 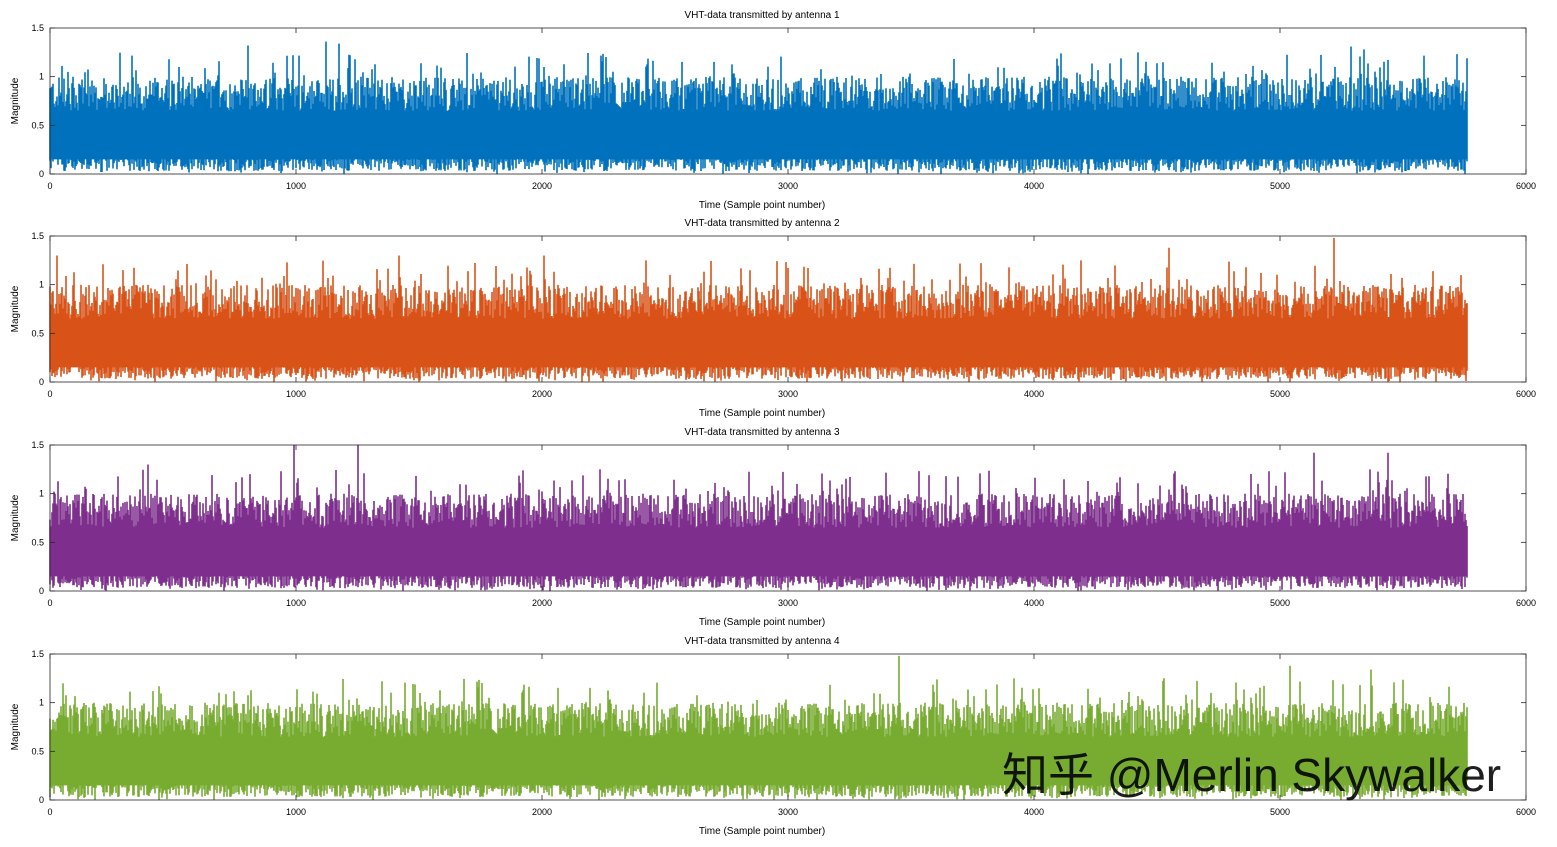 What do you see at coordinates (762, 223) in the screenshot?
I see `chart-title: VHT-data transmitted by antenna 2` at bounding box center [762, 223].